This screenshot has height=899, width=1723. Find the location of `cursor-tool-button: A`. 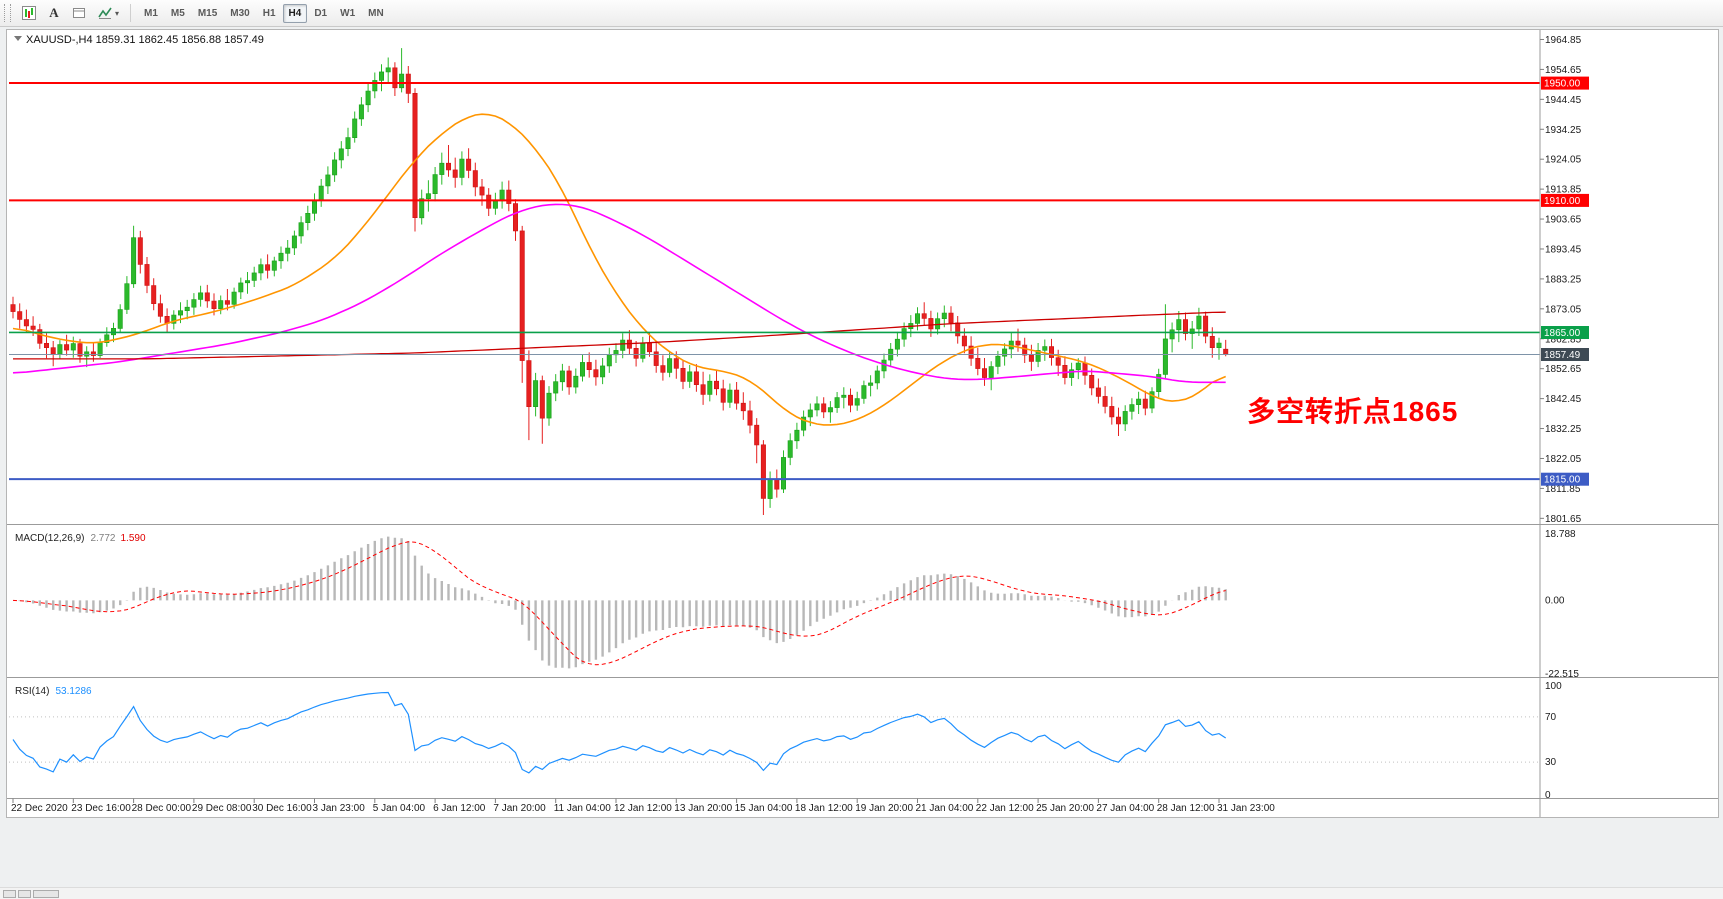

cursor-tool-button: A is located at coordinates (54, 13).